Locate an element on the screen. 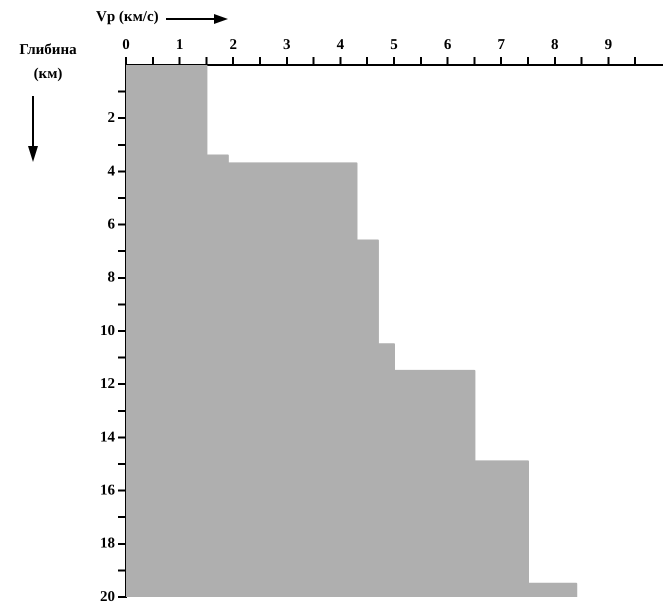 The width and height of the screenshot is (663, 609). x-tick-label: 5 is located at coordinates (394, 44).